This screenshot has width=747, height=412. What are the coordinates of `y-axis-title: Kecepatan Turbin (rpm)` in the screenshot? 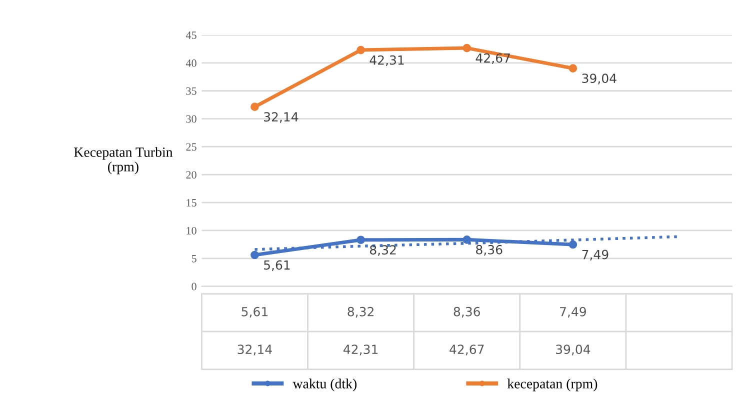 It's located at (123, 160).